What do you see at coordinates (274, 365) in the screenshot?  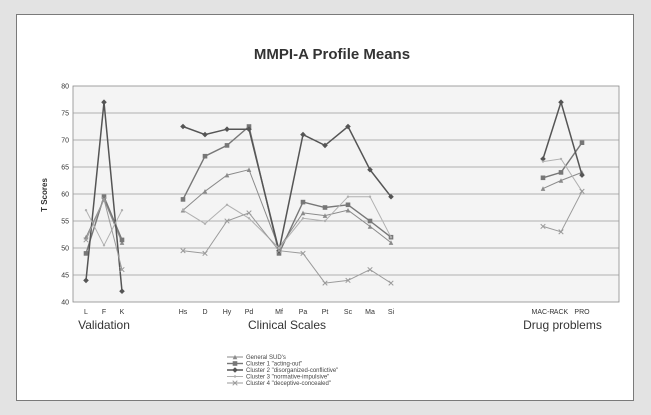 I see `legend-label: Cluster 1 "acting-out"` at bounding box center [274, 365].